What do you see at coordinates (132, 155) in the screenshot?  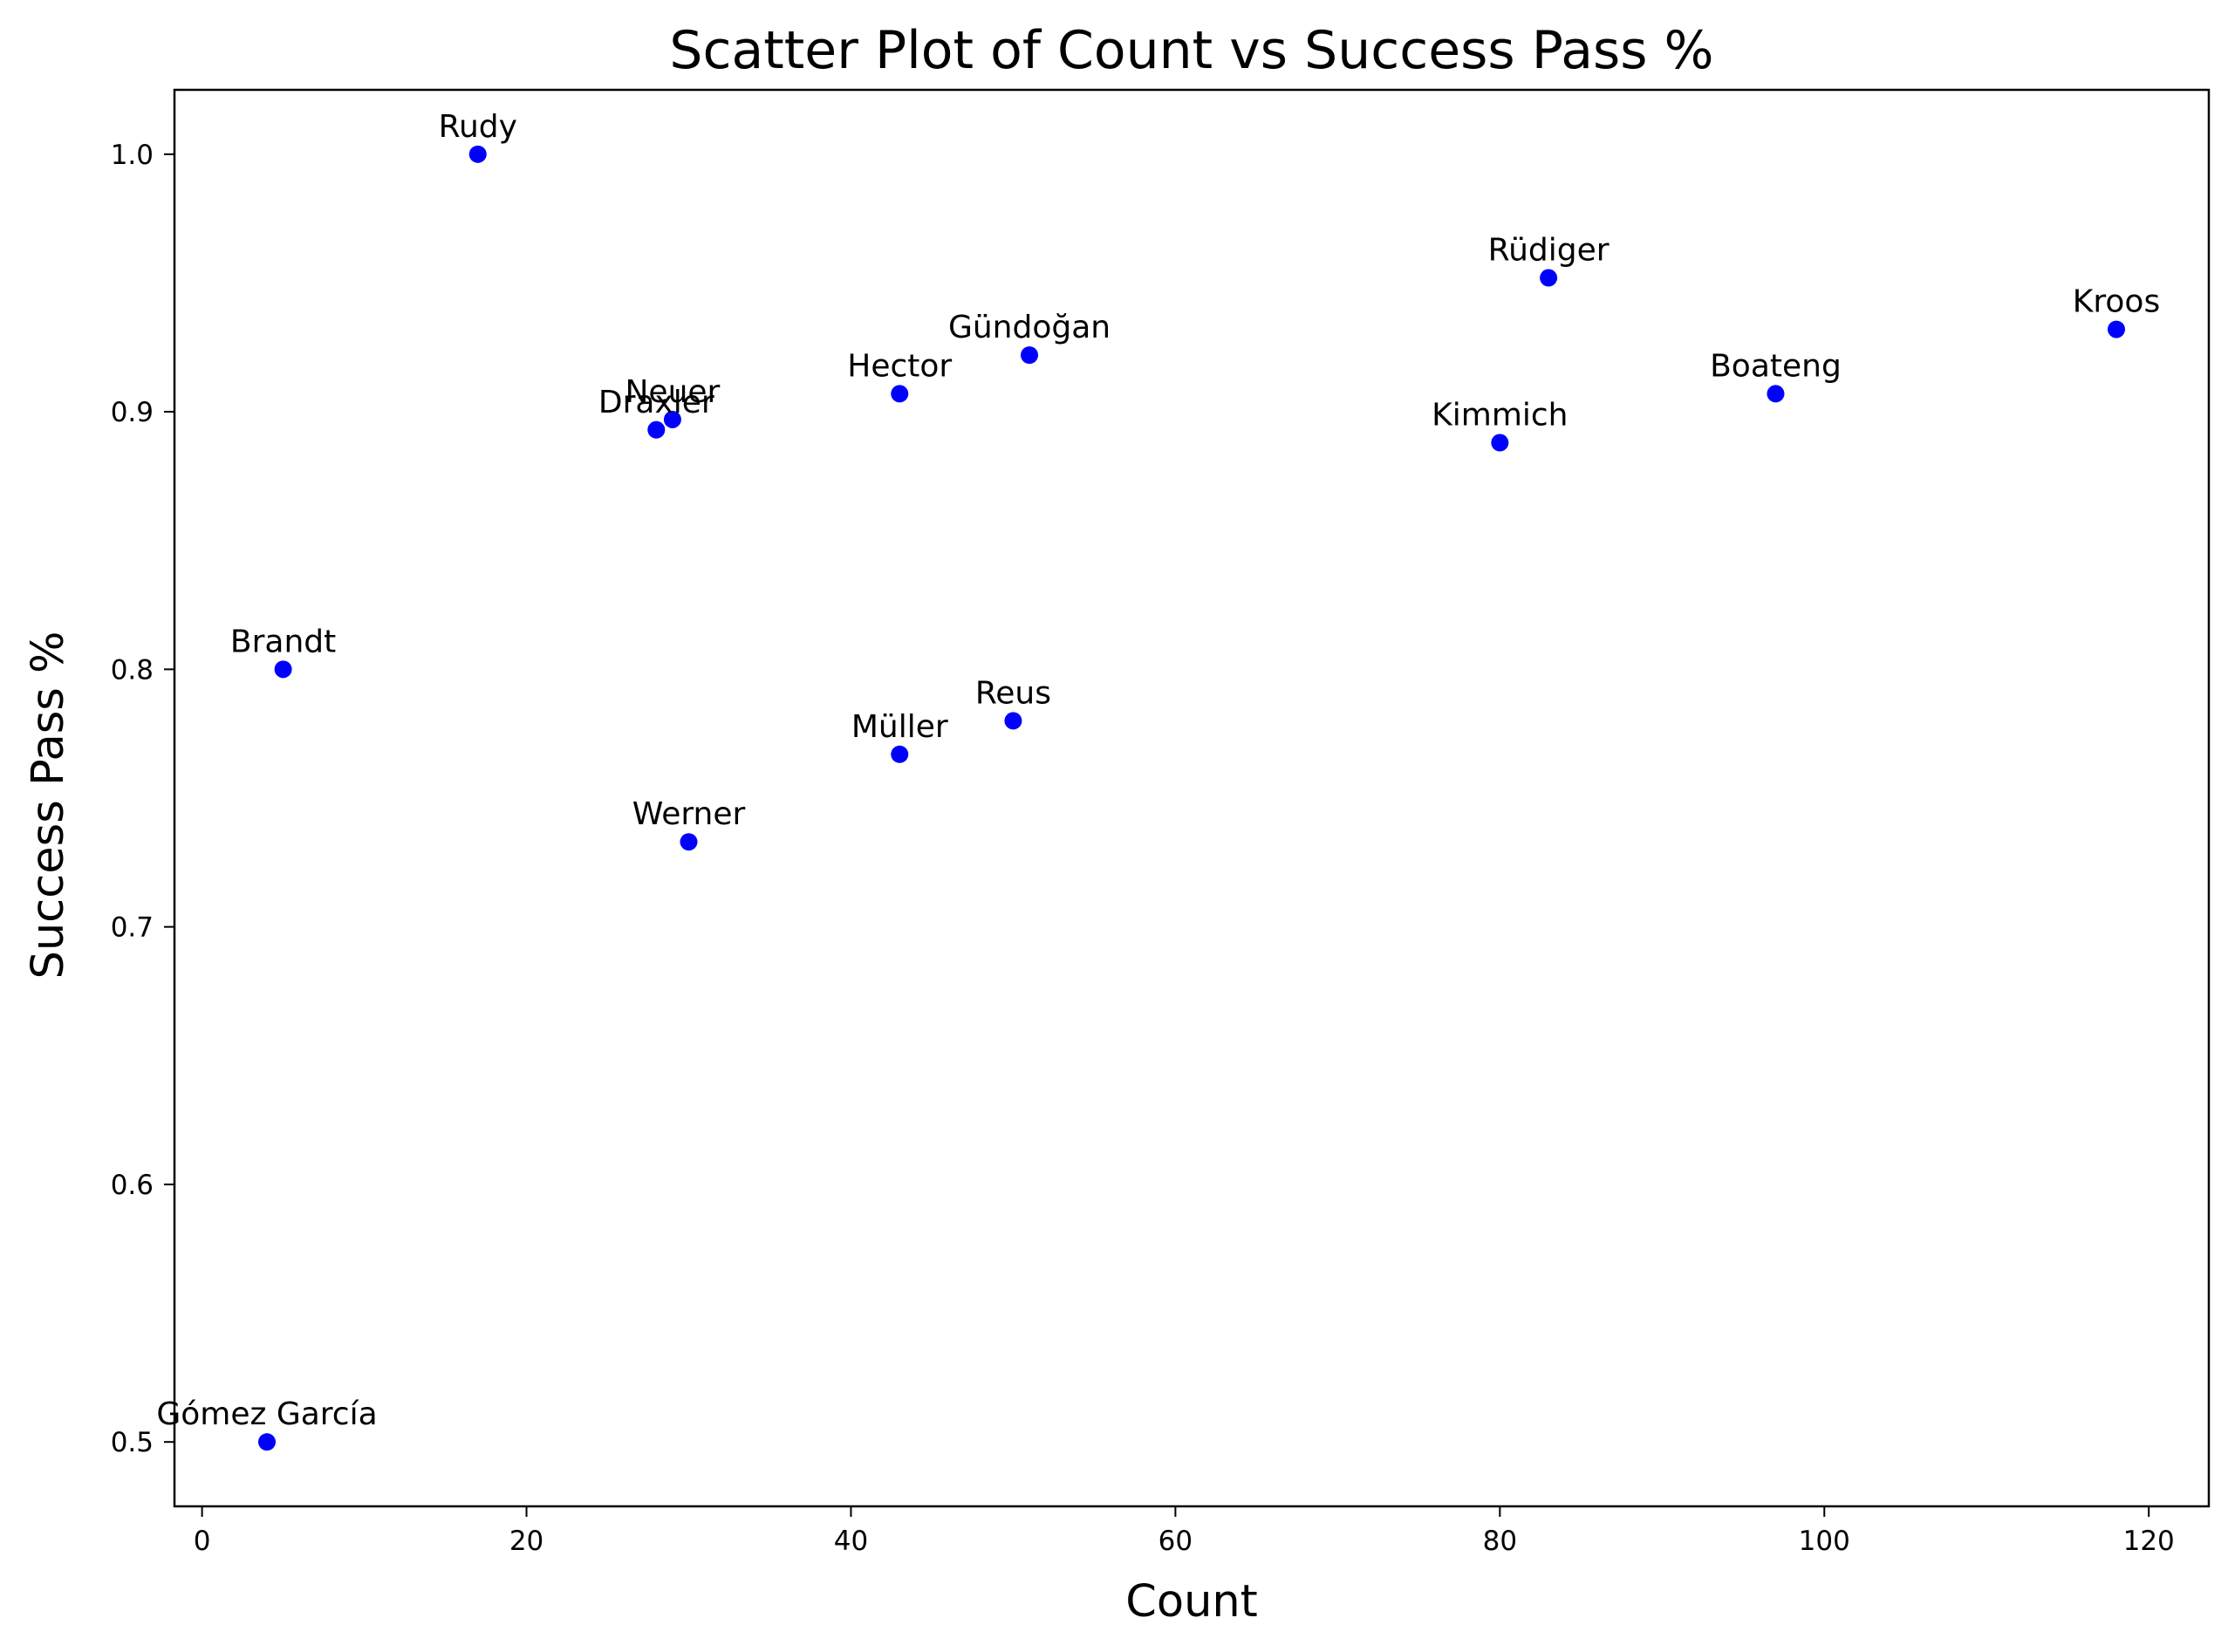 I see `y-tick-label: 1.0` at bounding box center [132, 155].